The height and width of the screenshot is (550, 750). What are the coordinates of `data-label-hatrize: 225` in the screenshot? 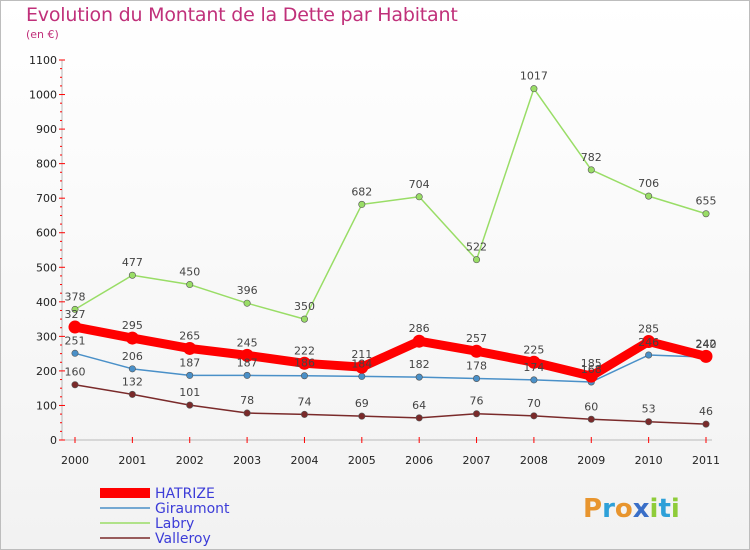 It's located at (533, 349).